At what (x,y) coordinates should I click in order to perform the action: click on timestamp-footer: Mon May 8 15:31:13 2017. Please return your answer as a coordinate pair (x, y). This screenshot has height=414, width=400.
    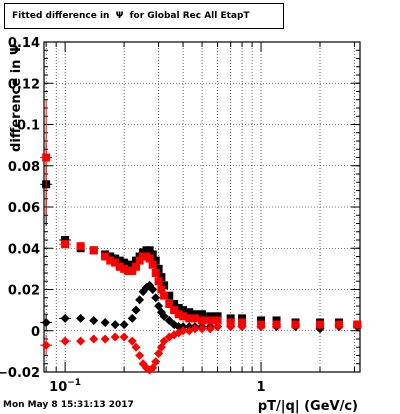
    Looking at the image, I should click on (68, 405).